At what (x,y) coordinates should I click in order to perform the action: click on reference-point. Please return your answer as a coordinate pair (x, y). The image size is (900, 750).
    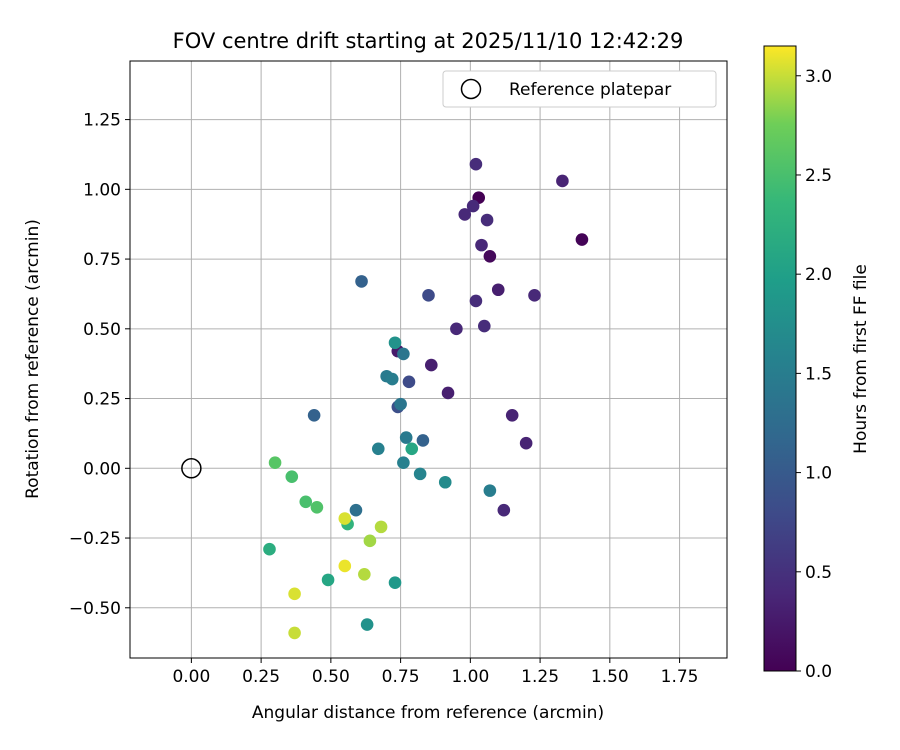
    Looking at the image, I should click on (191, 468).